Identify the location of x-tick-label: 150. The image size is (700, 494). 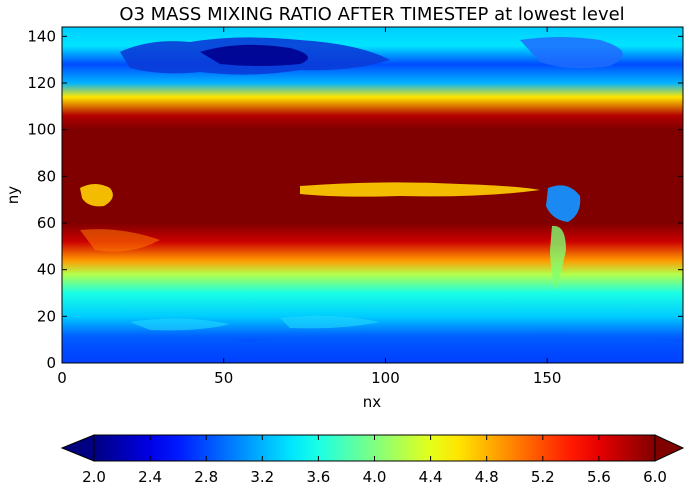
(547, 378).